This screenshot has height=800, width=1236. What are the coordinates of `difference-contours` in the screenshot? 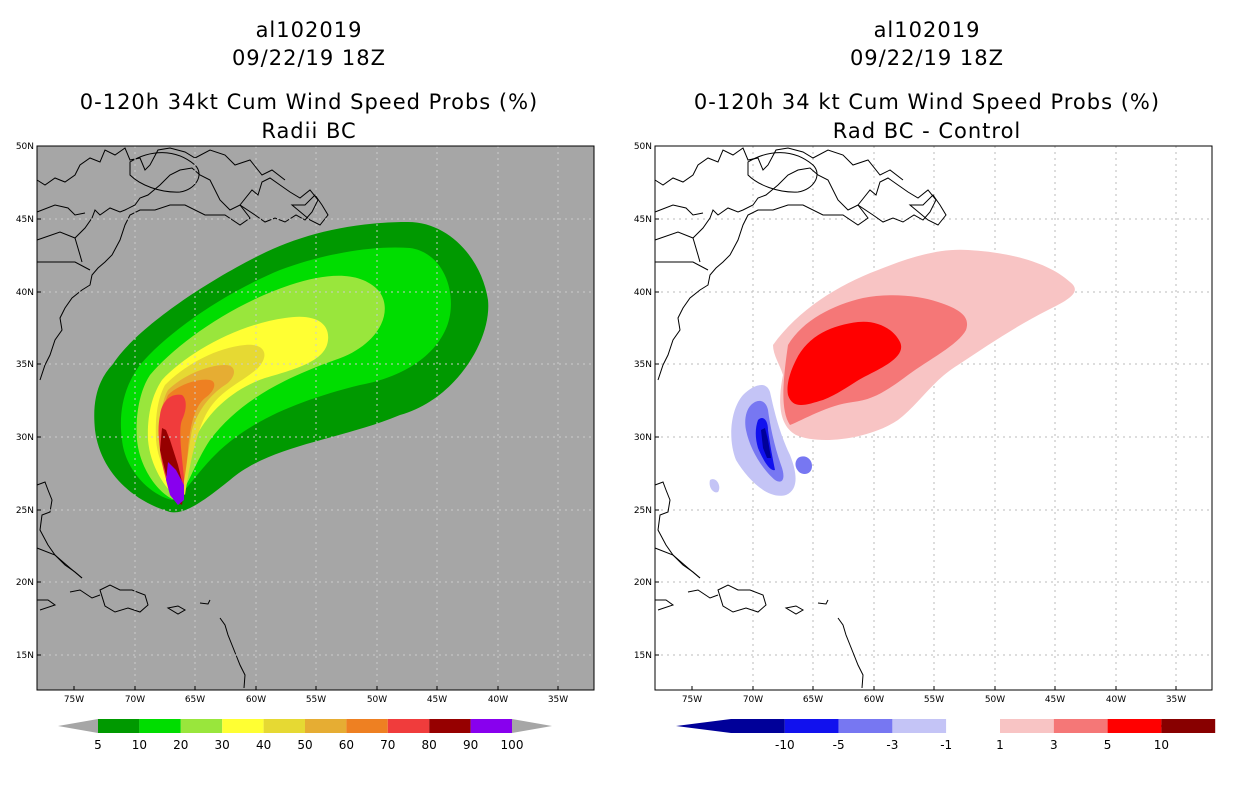 It's located at (892, 372).